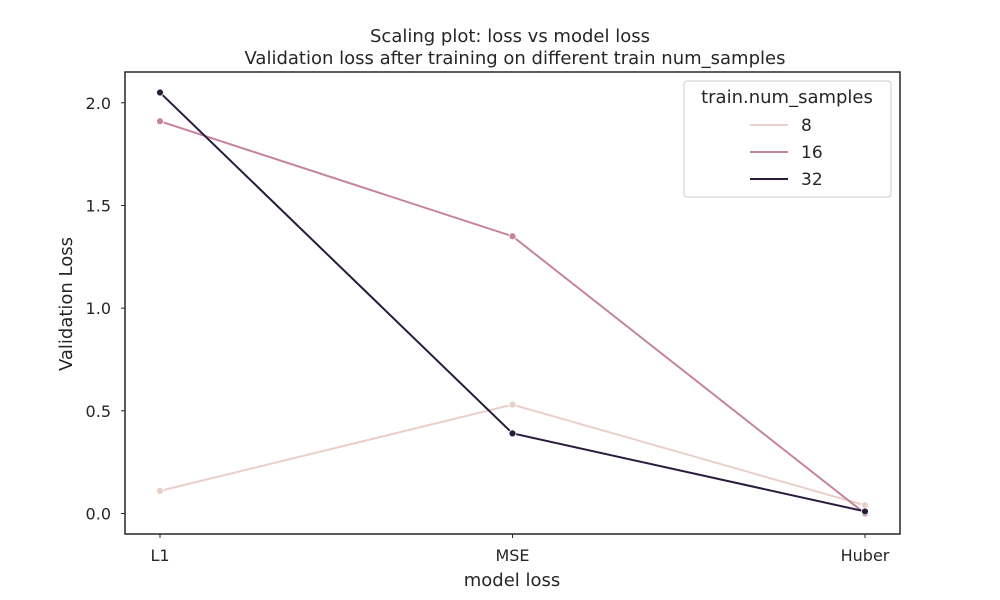  What do you see at coordinates (98, 103) in the screenshot?
I see `y-tick-label: 2.0` at bounding box center [98, 103].